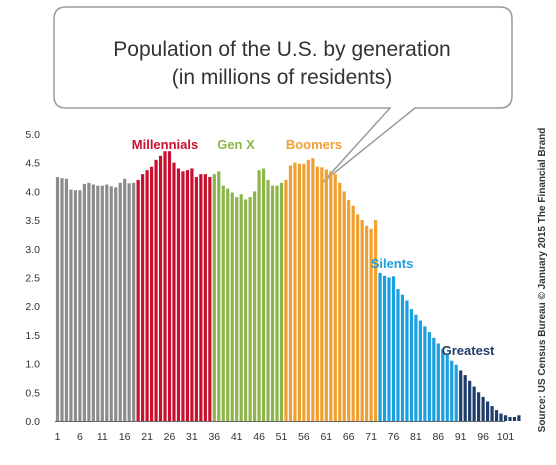 This screenshot has height=465, width=556. What do you see at coordinates (304, 437) in the screenshot?
I see `x-tick-label: 56` at bounding box center [304, 437].